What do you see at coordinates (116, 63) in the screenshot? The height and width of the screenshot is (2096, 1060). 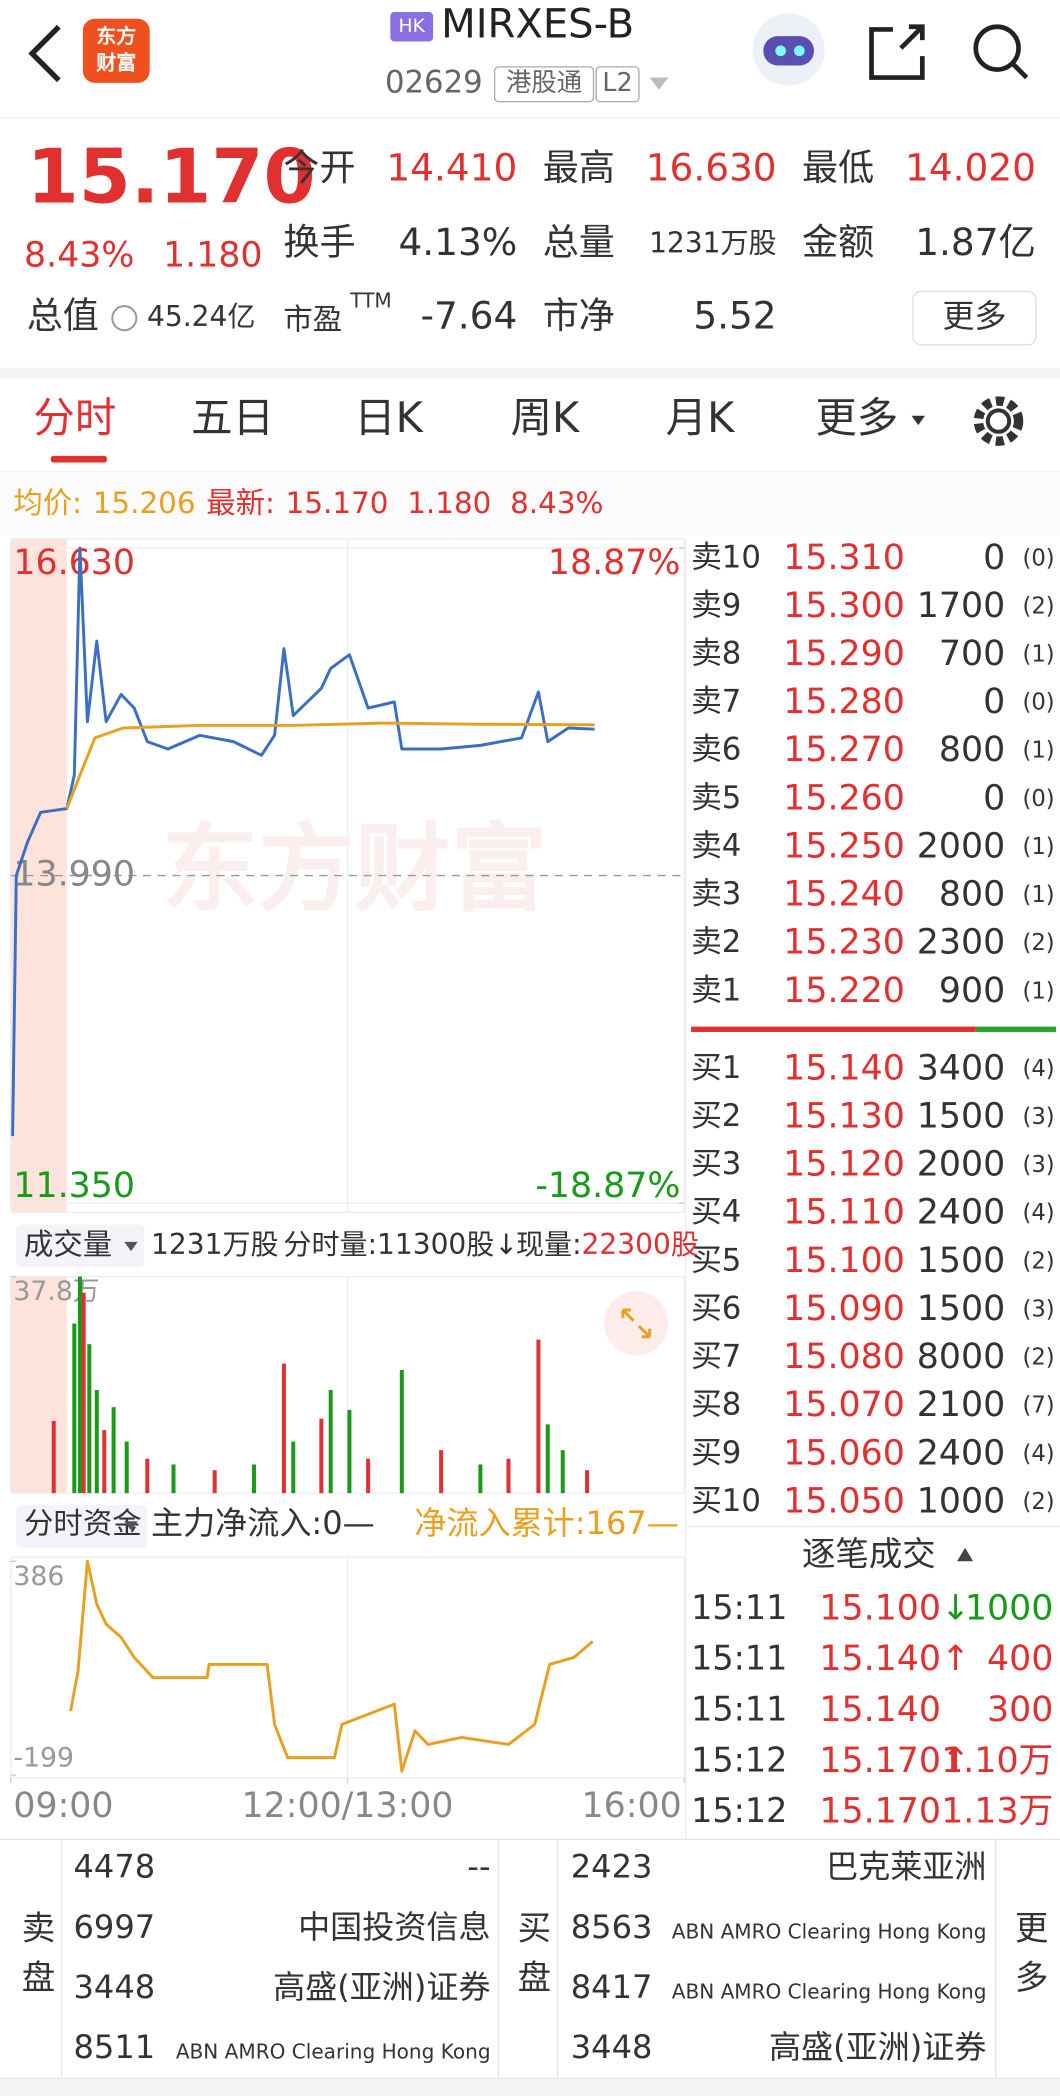 I see `logo-text: 财富` at bounding box center [116, 63].